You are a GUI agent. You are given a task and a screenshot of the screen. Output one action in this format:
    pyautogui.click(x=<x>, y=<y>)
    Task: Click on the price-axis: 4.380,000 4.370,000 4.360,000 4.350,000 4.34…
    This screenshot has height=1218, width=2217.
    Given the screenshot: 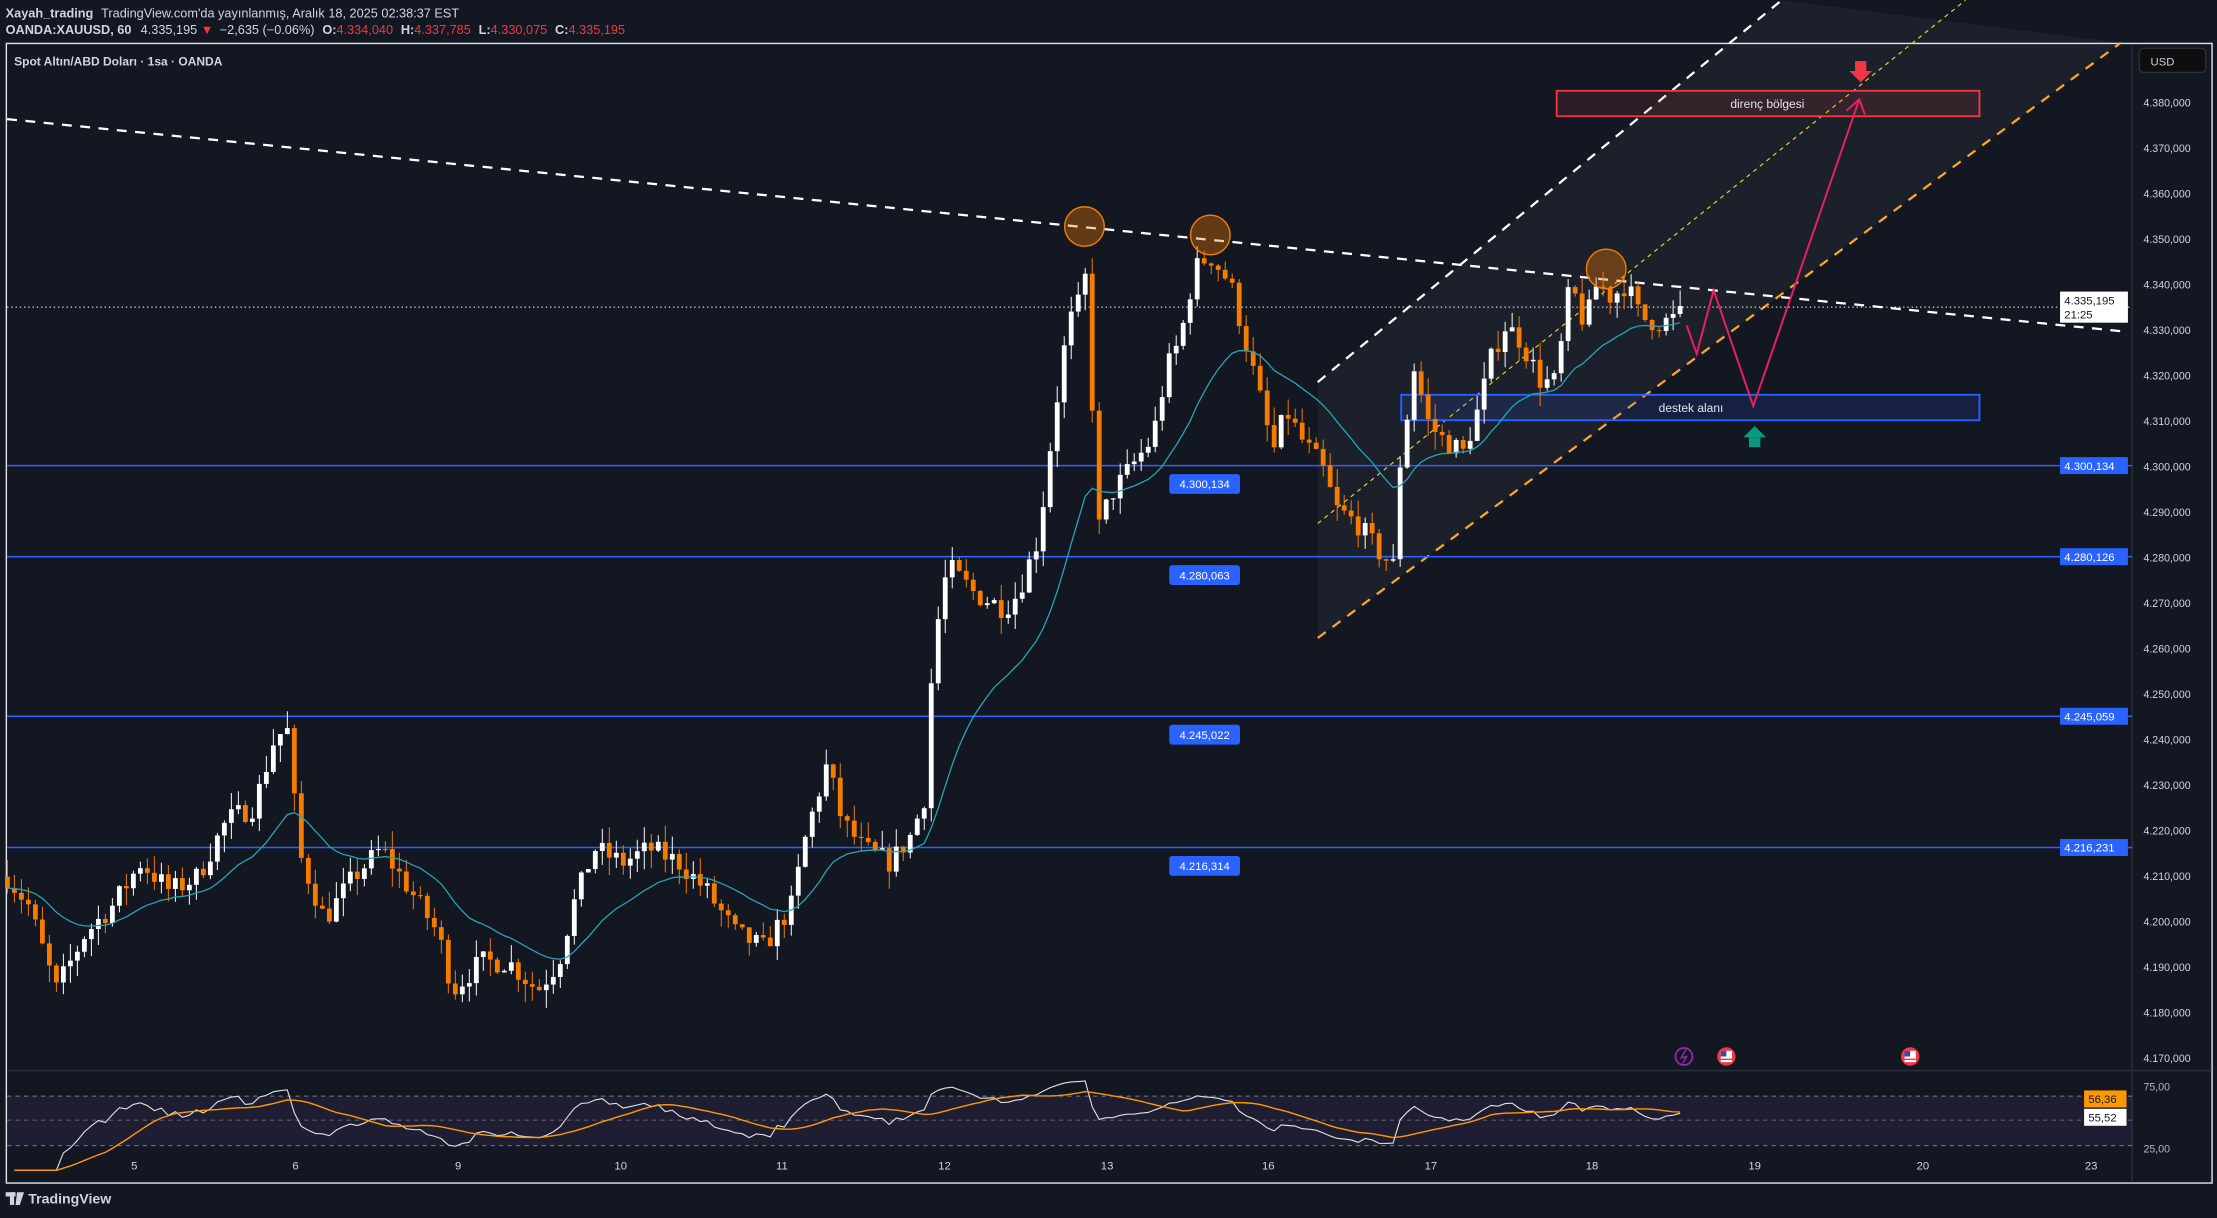 What is the action you would take?
    pyautogui.click(x=2166, y=581)
    